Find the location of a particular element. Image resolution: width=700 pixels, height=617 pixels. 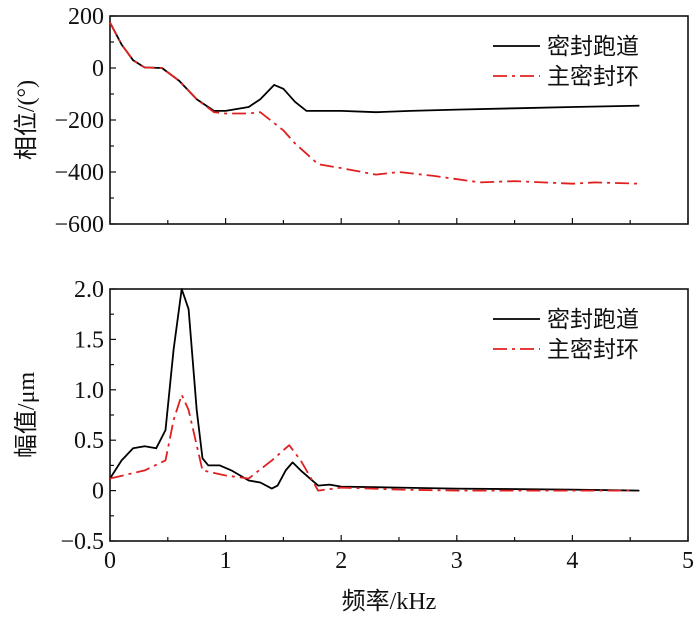

y-tick-label: −600 is located at coordinates (79, 225).